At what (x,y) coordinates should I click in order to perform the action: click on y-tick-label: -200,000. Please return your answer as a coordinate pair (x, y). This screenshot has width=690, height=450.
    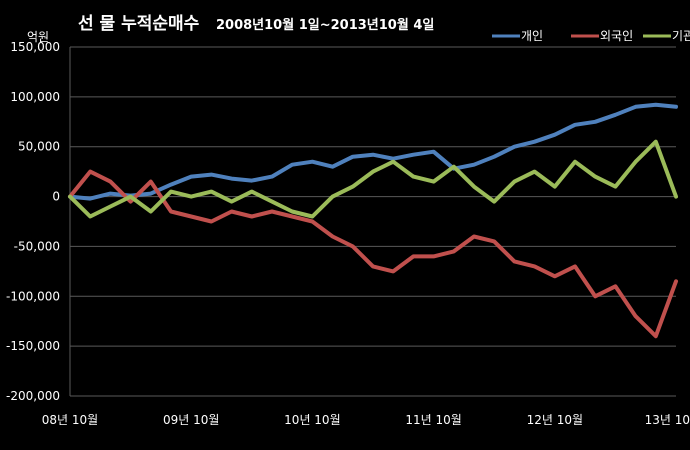
    Looking at the image, I should click on (33, 396).